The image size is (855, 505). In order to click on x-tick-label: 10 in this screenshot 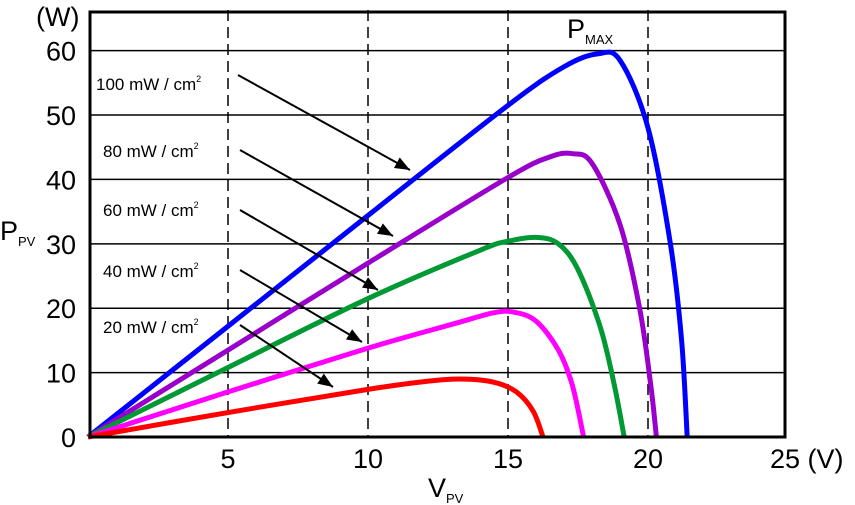, I will do `click(368, 459)`.